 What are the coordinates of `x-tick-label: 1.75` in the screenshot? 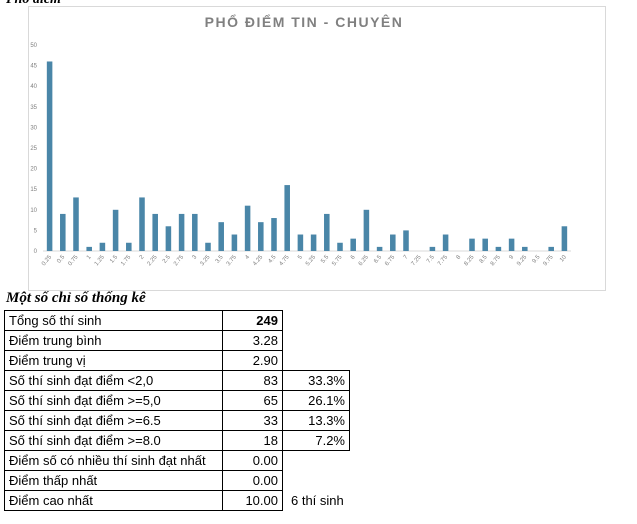 It's located at (126, 260).